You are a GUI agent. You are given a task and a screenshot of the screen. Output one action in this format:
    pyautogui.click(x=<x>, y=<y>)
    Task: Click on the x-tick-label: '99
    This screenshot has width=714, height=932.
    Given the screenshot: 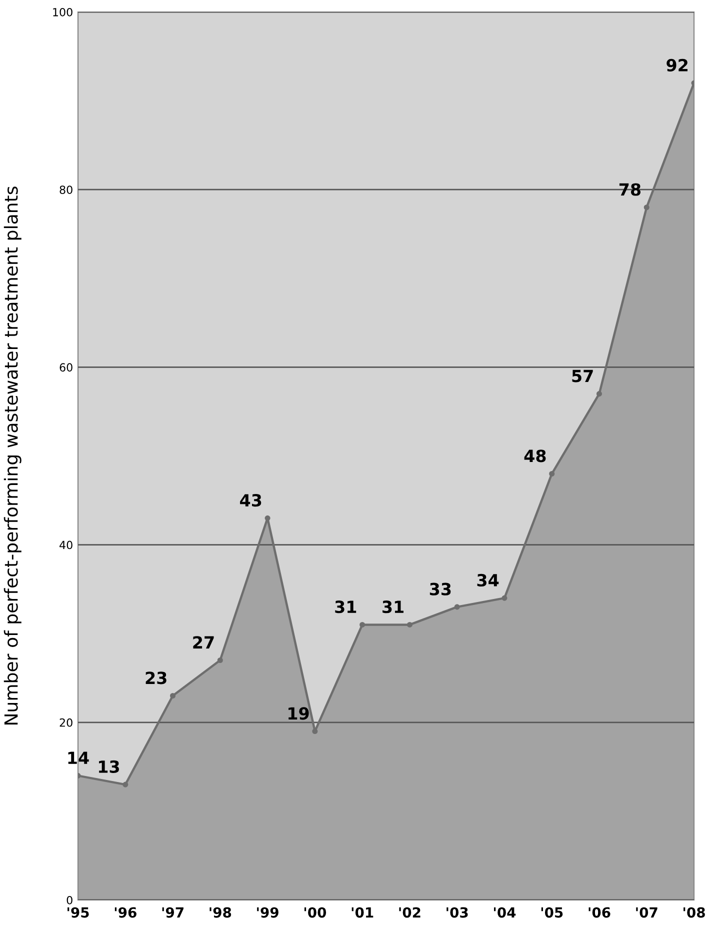 What is the action you would take?
    pyautogui.click(x=267, y=912)
    